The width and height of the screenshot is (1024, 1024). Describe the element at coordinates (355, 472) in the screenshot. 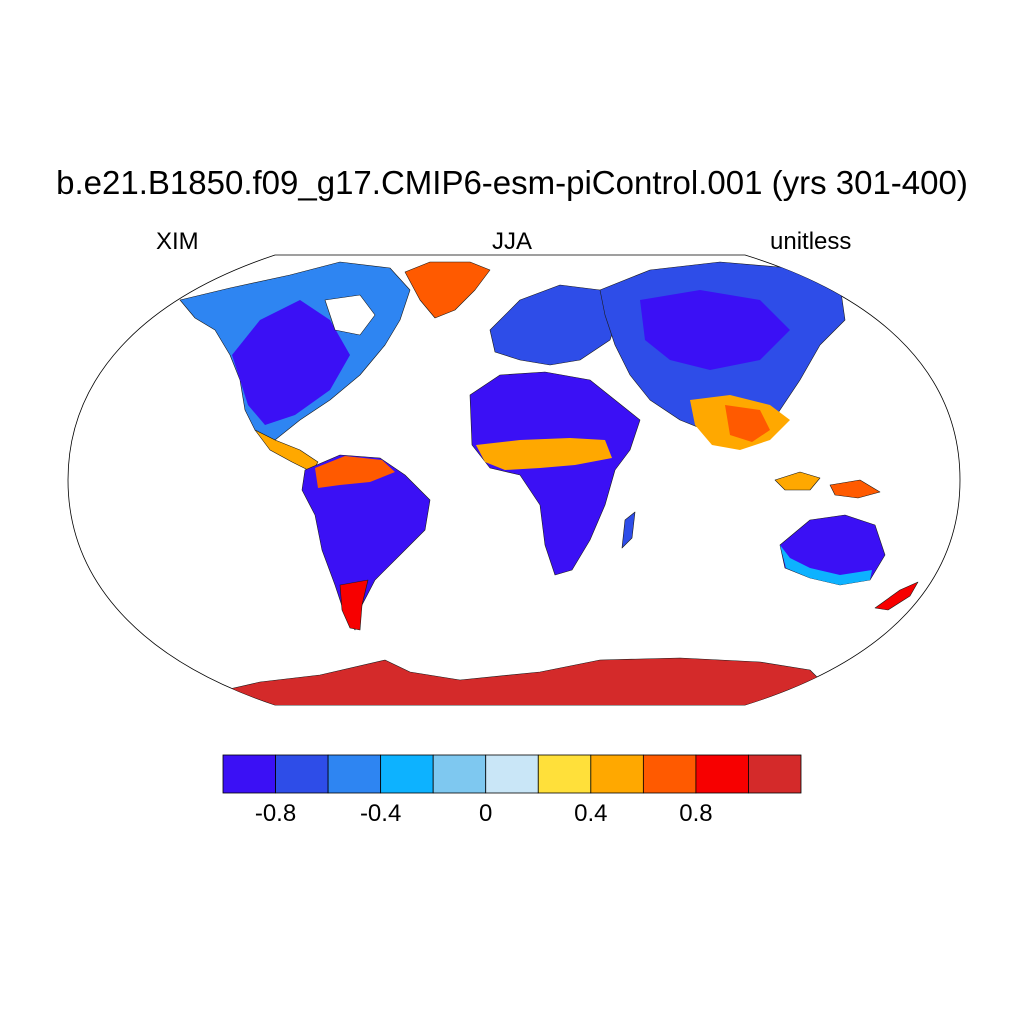

I see `amazon-north-band` at that location.